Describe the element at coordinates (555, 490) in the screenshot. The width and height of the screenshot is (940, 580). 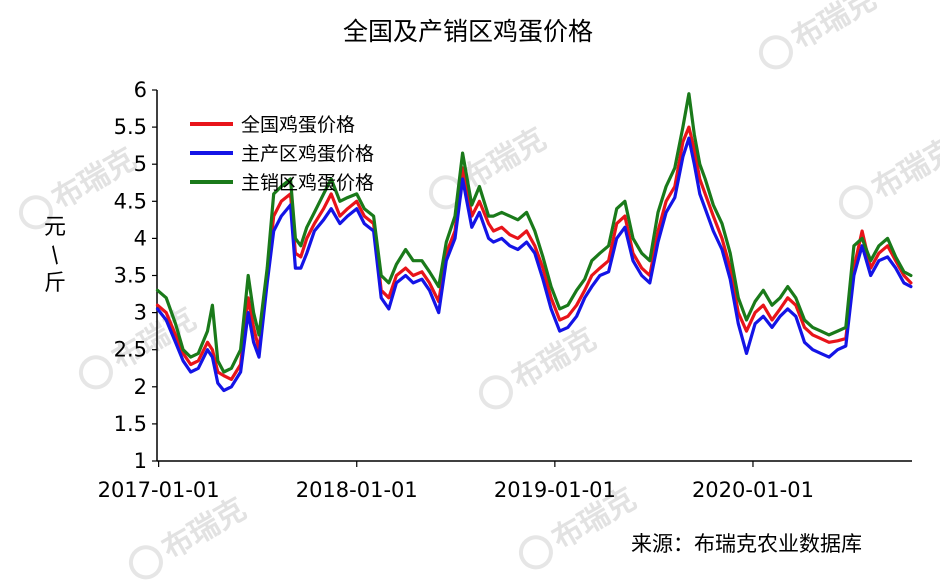
I see `x-tick-label: 2019-01-01` at that location.